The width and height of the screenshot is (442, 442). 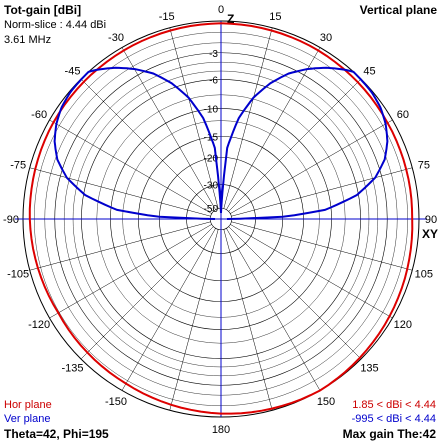 What do you see at coordinates (211, 186) in the screenshot?
I see `db-label: -30` at bounding box center [211, 186].